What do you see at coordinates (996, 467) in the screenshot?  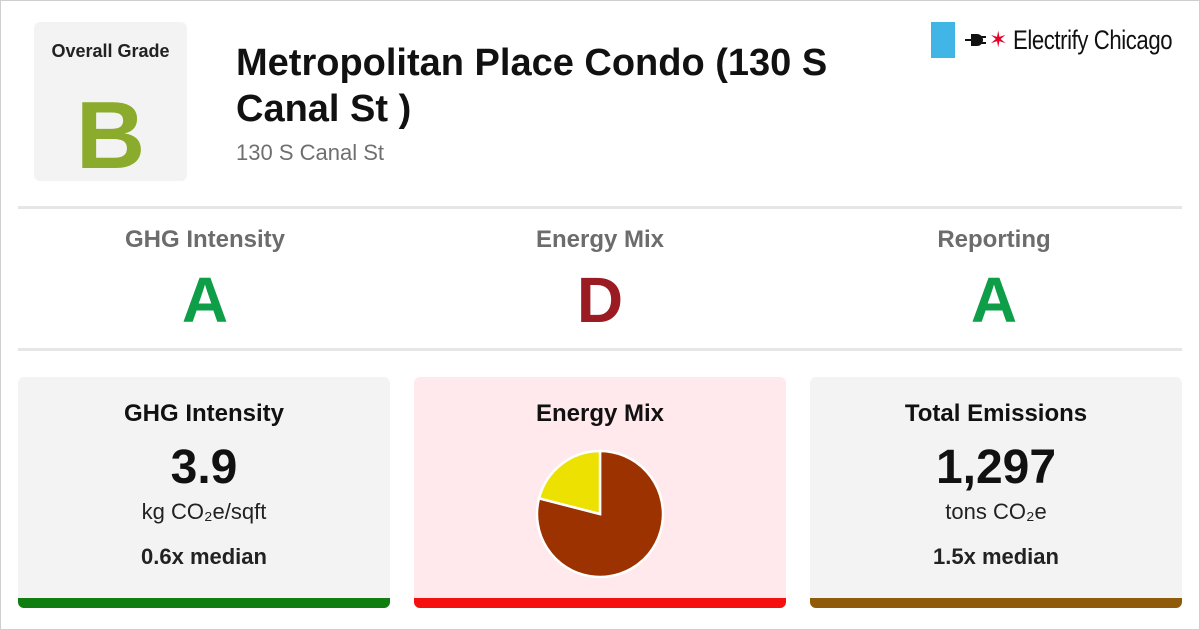 I see `card-value: 1,297` at bounding box center [996, 467].